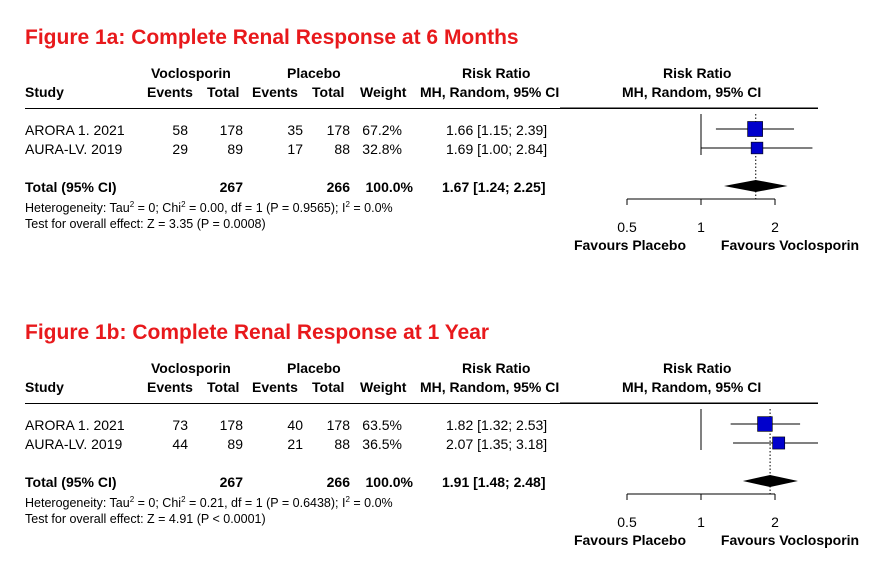 The image size is (891, 578). Describe the element at coordinates (382, 444) in the screenshot. I see `weight-value: 36.5%` at that location.